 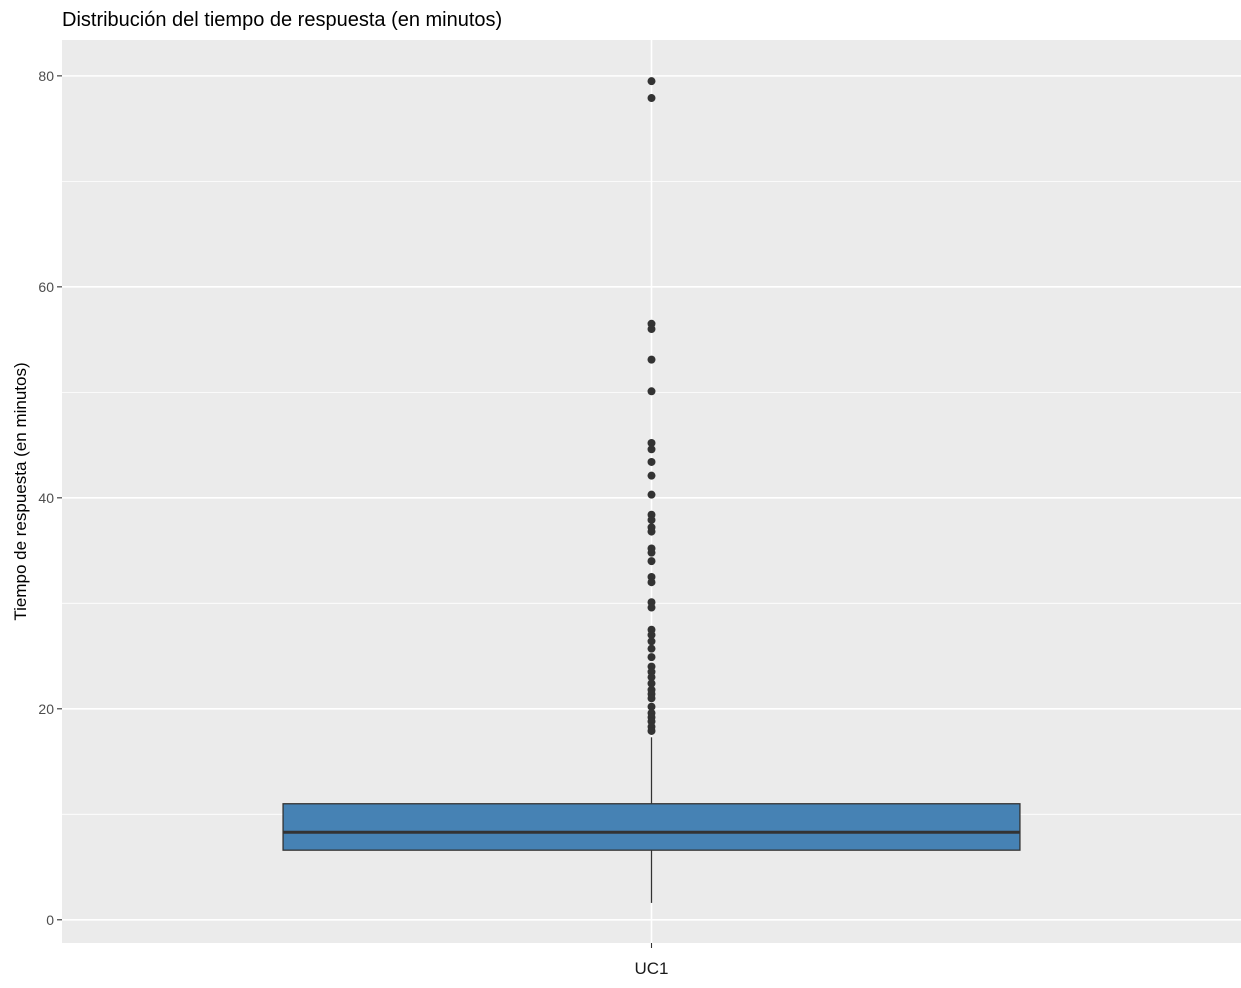 What do you see at coordinates (46, 498) in the screenshot?
I see `y-tick-label-40: 40` at bounding box center [46, 498].